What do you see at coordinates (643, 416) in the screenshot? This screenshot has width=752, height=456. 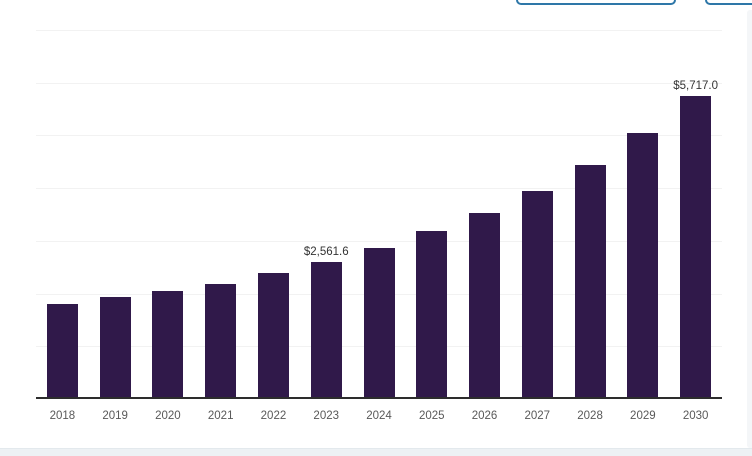 I see `x-tick-2029: 2029` at bounding box center [643, 416].